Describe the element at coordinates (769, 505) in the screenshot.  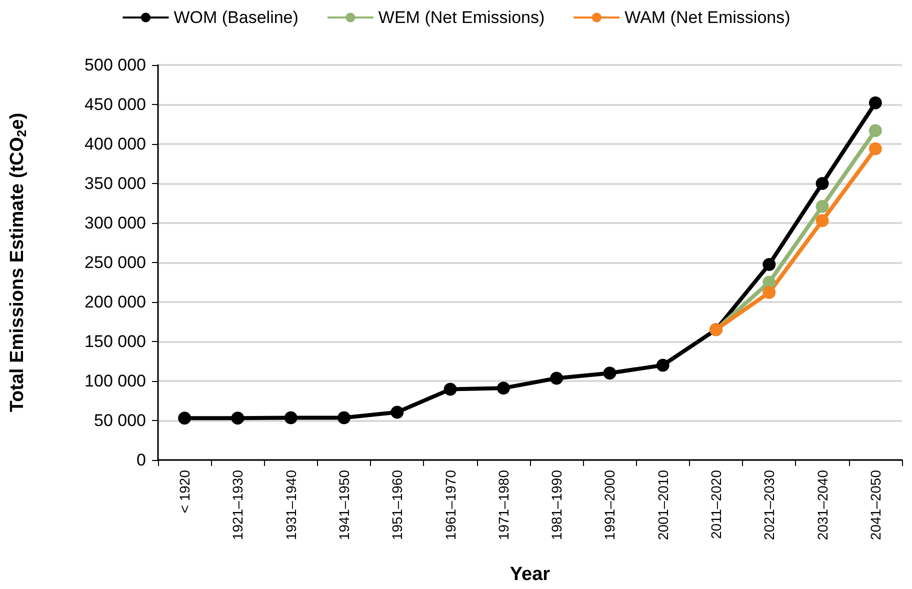
I see `x-tick-label: 2021–2030` at that location.